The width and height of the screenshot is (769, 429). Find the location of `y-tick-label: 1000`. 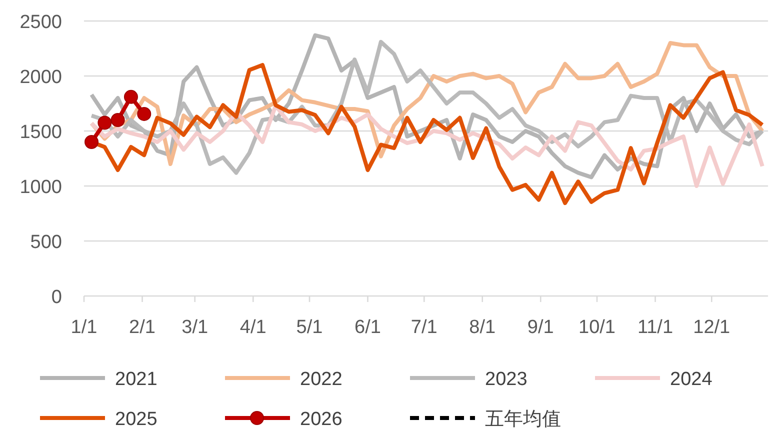

y-tick-label: 1000 is located at coordinates (41, 187).